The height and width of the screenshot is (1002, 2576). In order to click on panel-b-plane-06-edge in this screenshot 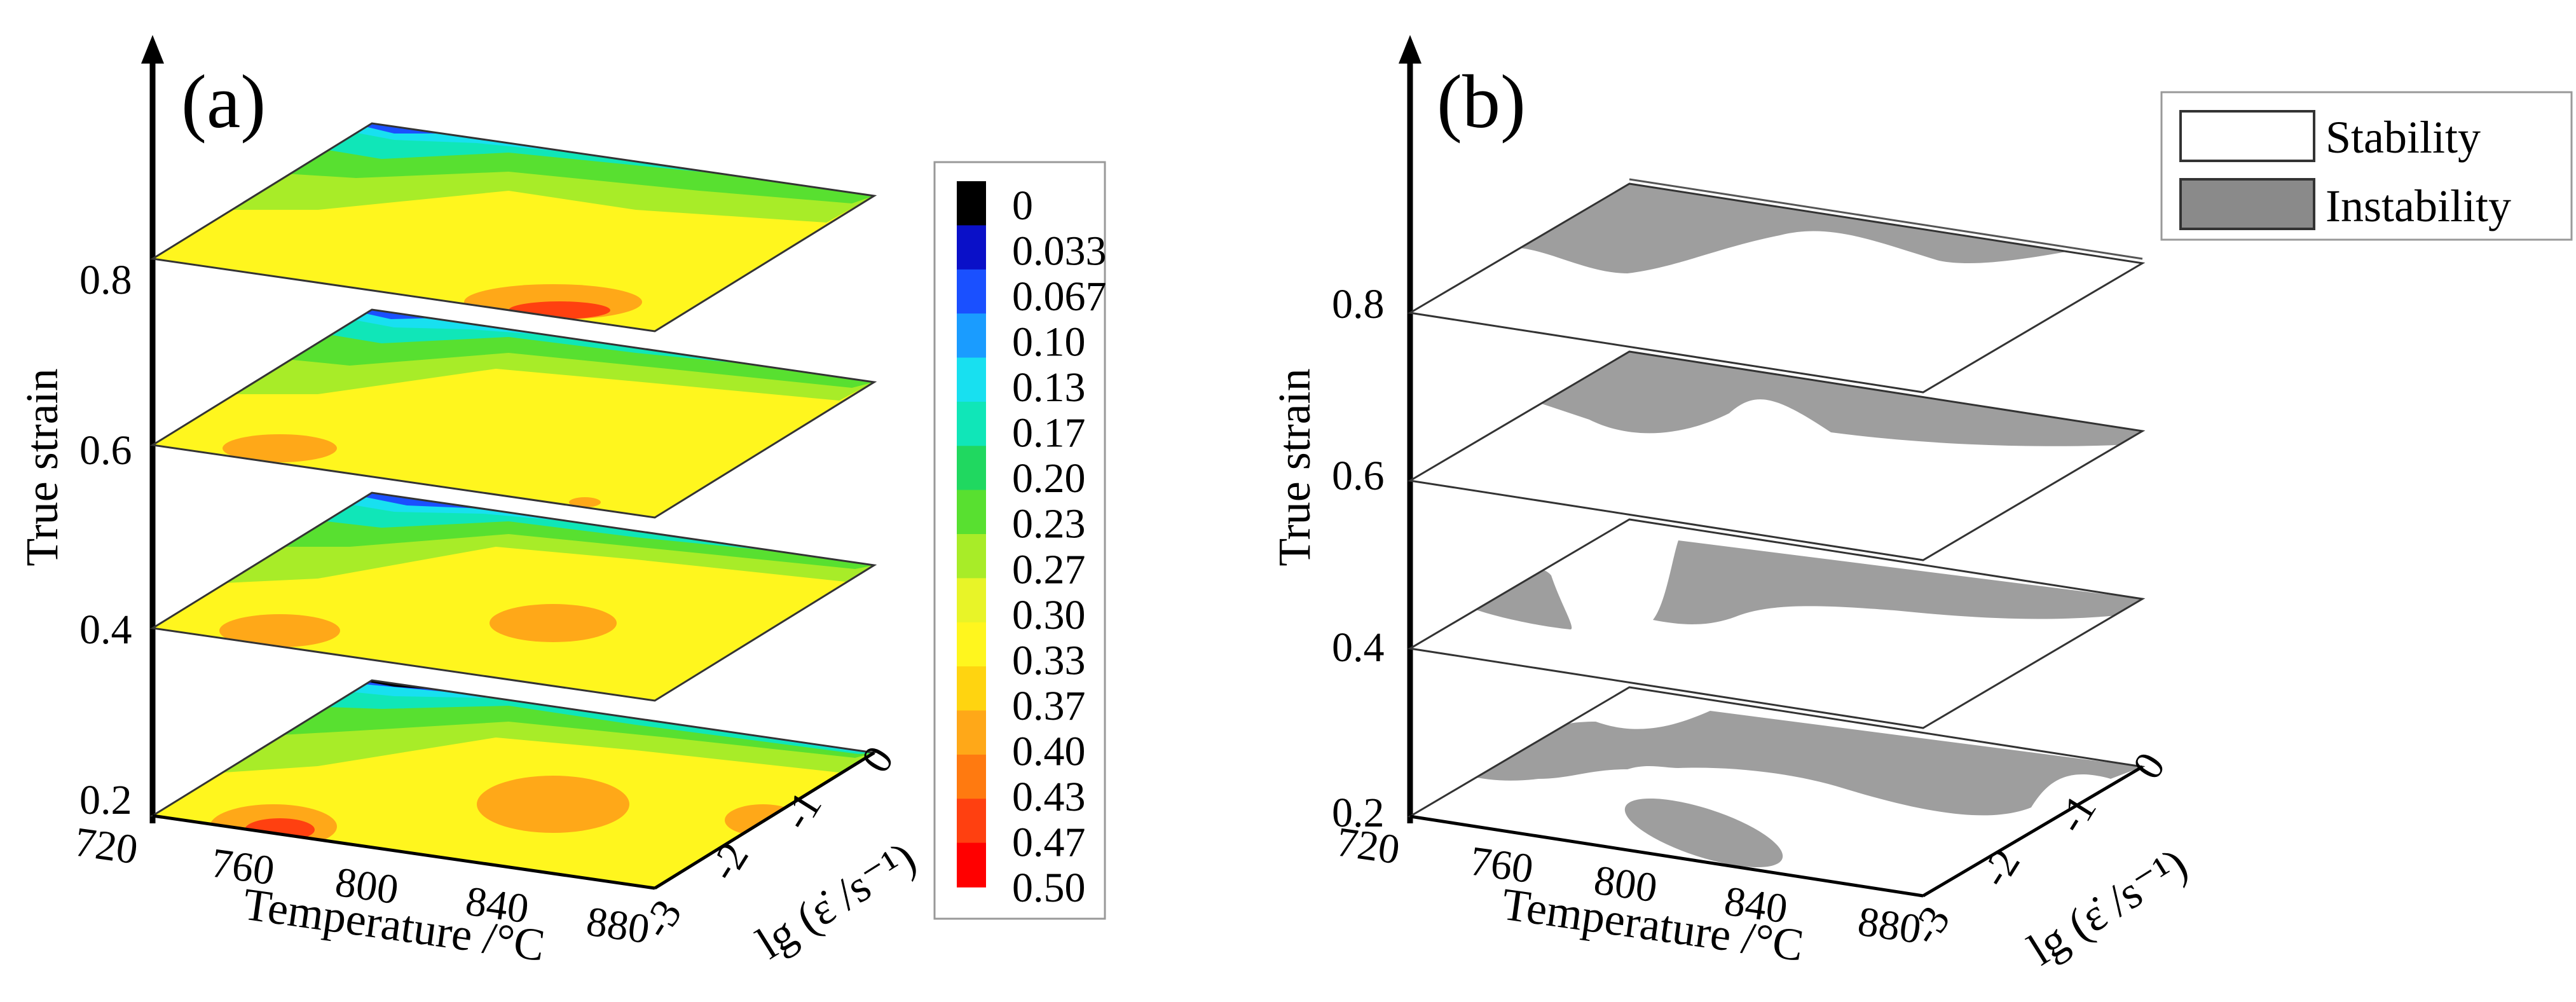, I will do `click(1777, 456)`.